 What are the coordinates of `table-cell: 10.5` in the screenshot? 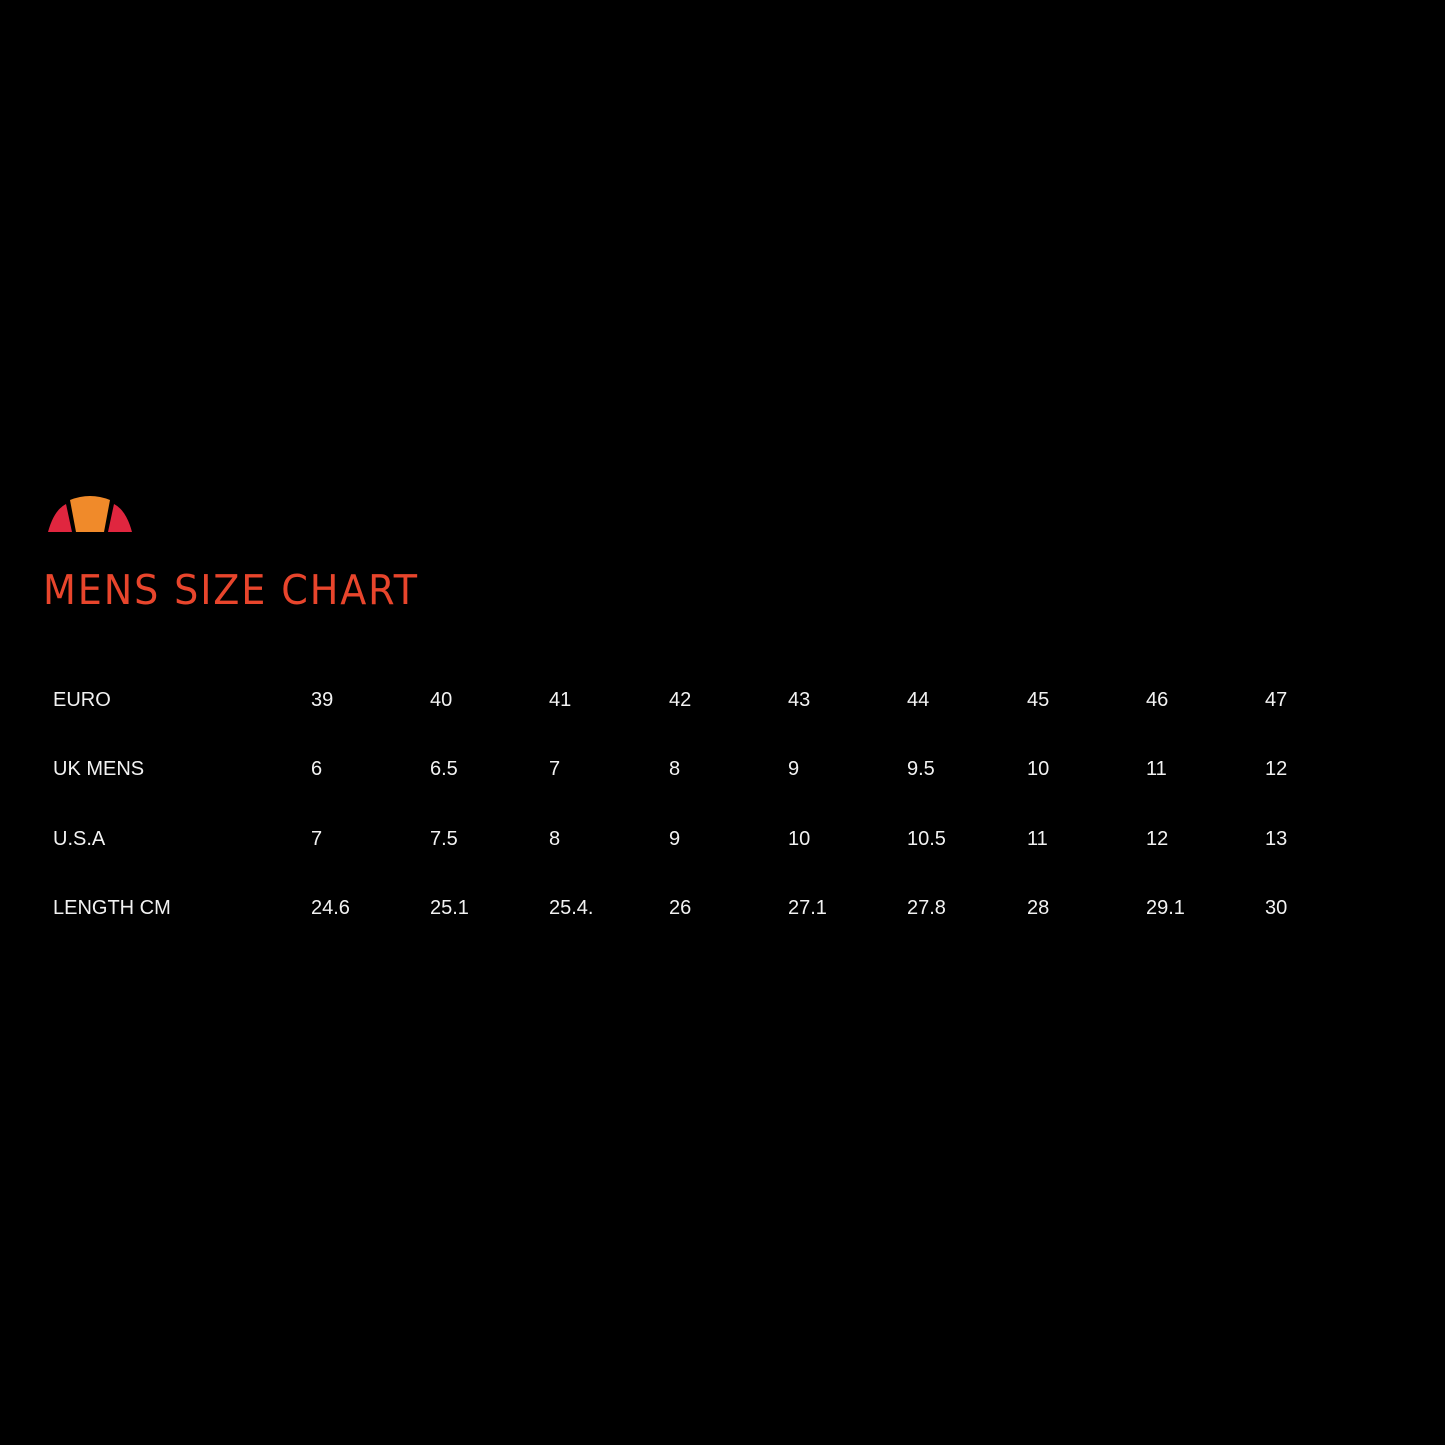 It's located at (926, 839).